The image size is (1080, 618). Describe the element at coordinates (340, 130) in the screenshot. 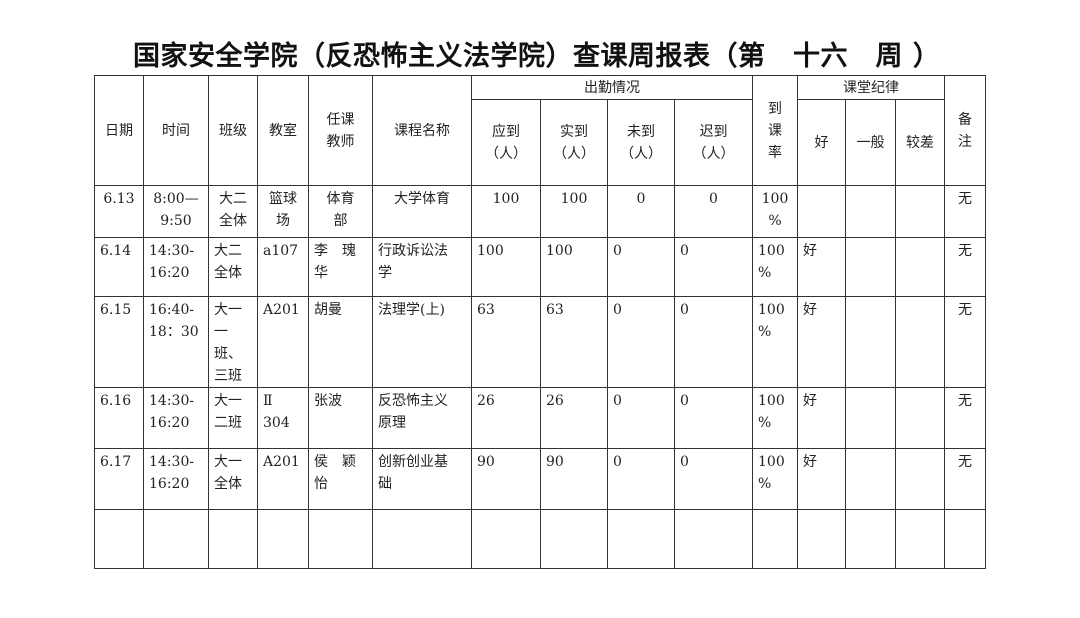

I see `header-teacher: 任课 教师` at that location.